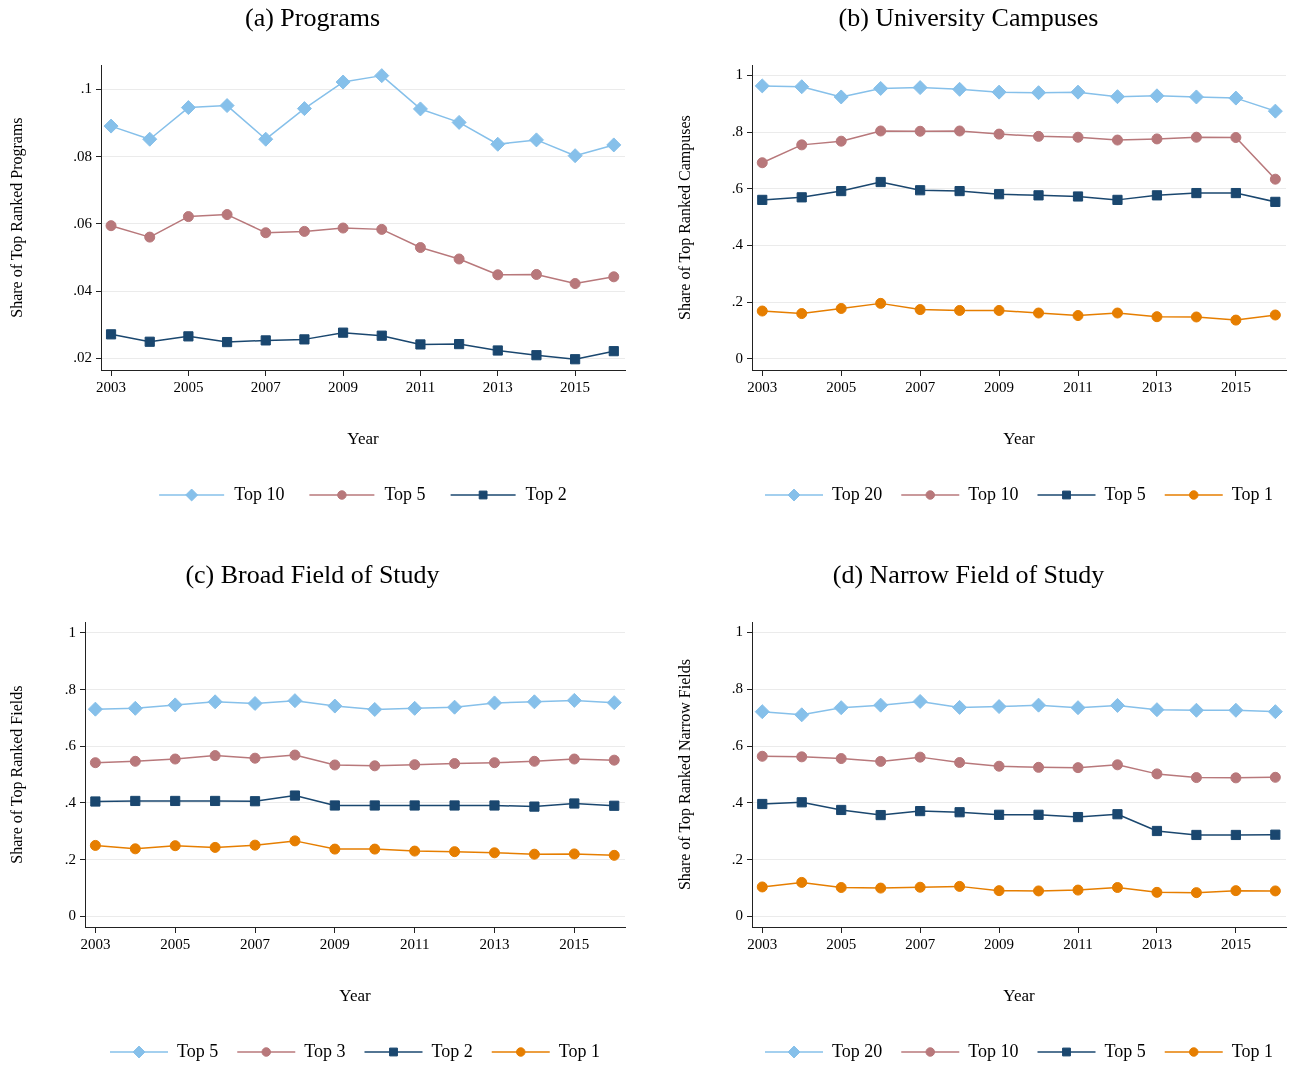 Image resolution: width=1294 pixels, height=1066 pixels. What do you see at coordinates (83, 222) in the screenshot?
I see `y-tick-label: .06` at bounding box center [83, 222].